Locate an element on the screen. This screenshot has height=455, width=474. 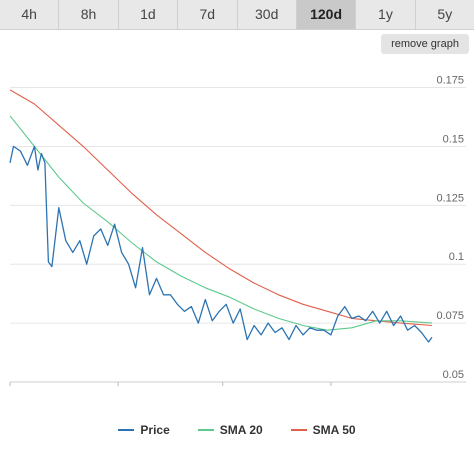
chart-legend: Price SMA 20 SMA 50 is located at coordinates (237, 430).